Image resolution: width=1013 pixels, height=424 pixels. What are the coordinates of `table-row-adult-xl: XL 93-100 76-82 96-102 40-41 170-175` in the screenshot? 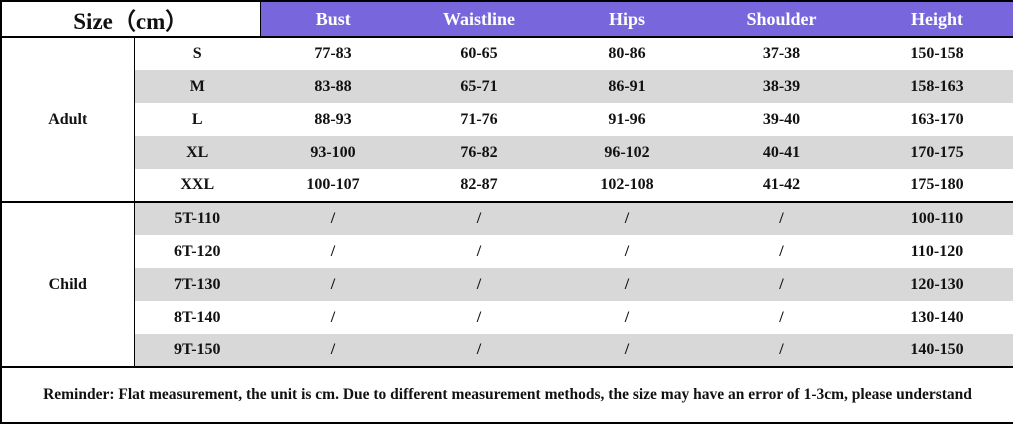 It's located at (507, 152).